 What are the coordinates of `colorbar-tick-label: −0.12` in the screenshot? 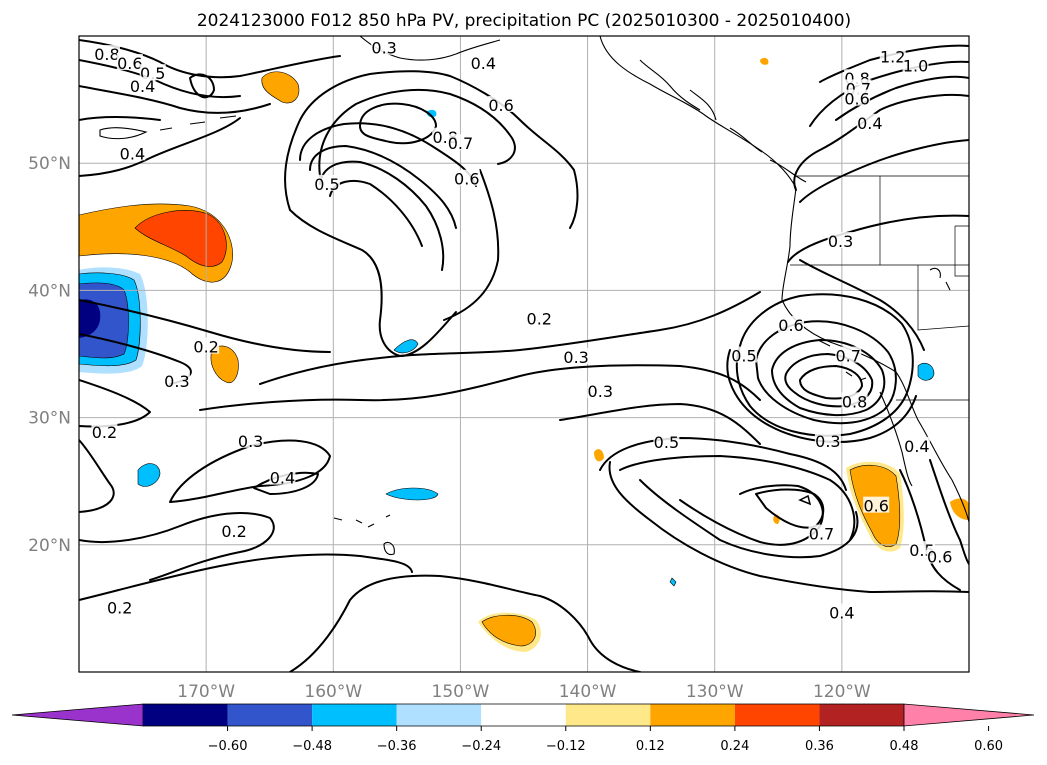 It's located at (566, 746).